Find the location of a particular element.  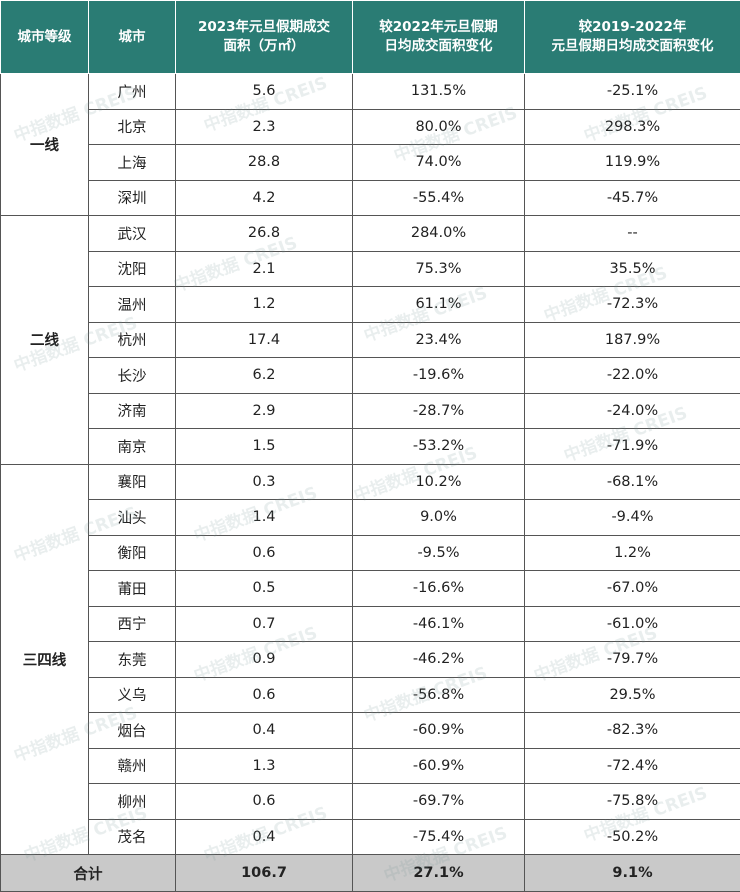

area-cell: 1.3 is located at coordinates (264, 766).